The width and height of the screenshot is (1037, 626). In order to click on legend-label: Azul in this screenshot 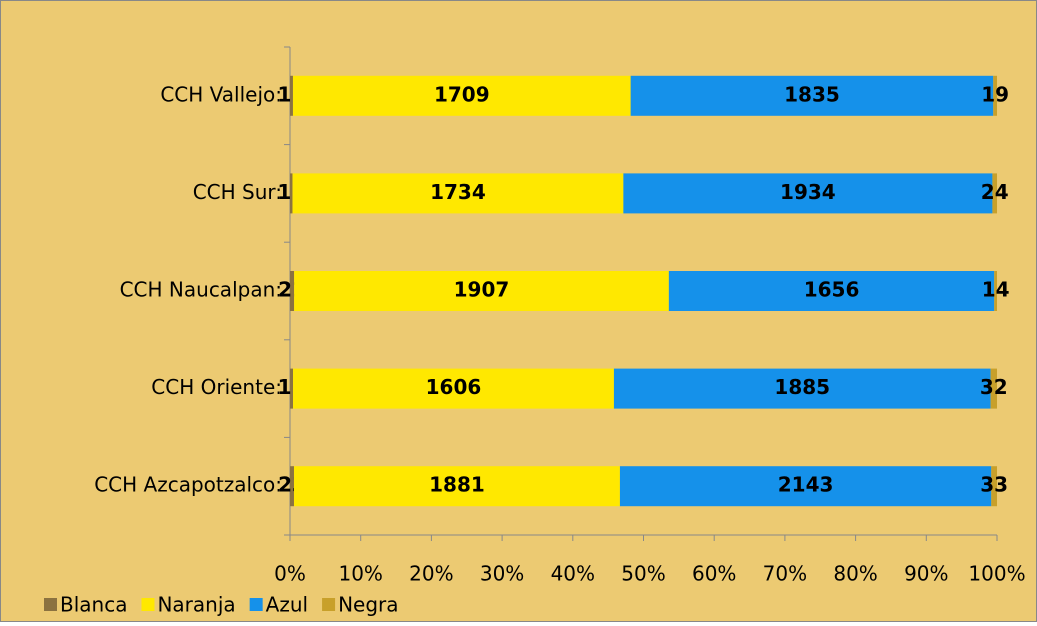, I will do `click(287, 605)`.